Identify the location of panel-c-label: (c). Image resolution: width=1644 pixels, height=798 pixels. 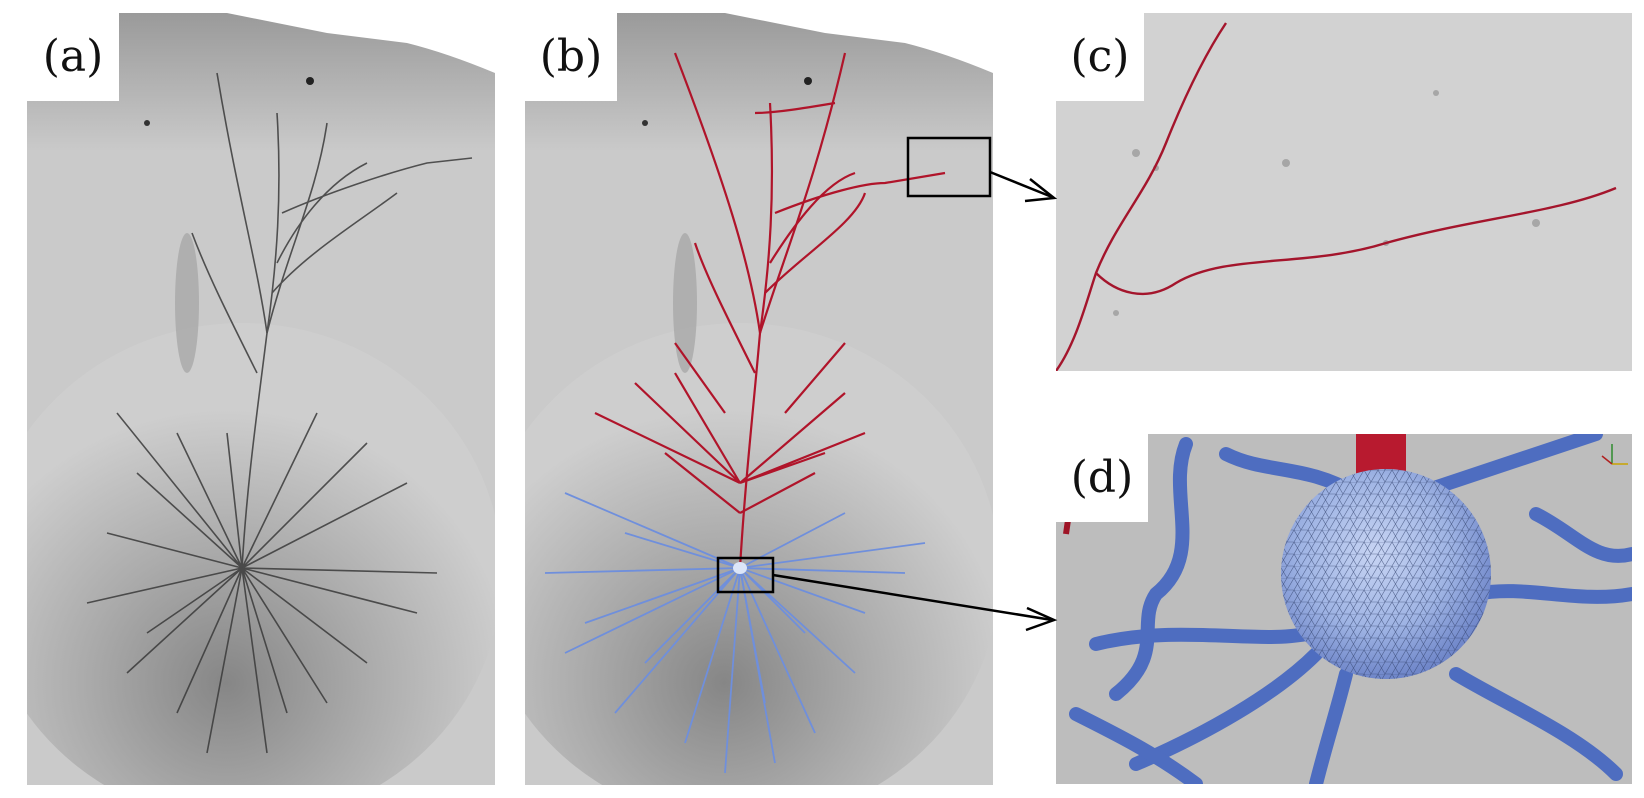
(1100, 57).